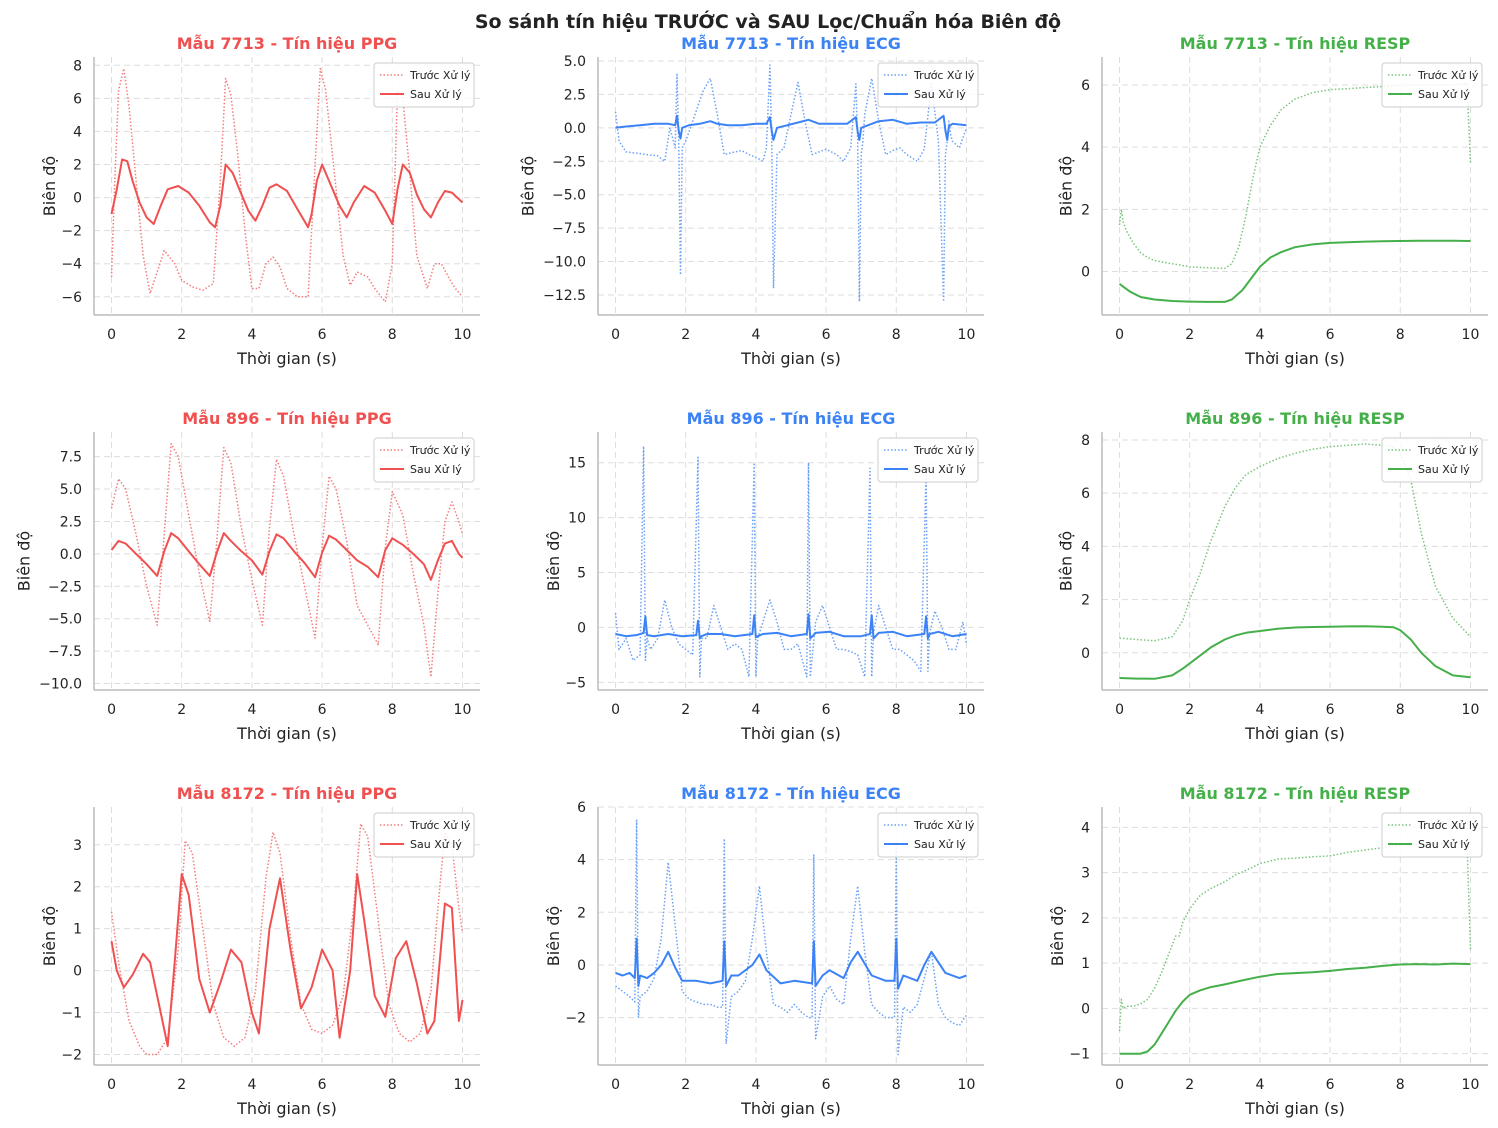 Image resolution: width=1498 pixels, height=1128 pixels. What do you see at coordinates (1295, 793) in the screenshot?
I see `chart-title: Mẫu 8172 - Tín hiệu RESP` at bounding box center [1295, 793].